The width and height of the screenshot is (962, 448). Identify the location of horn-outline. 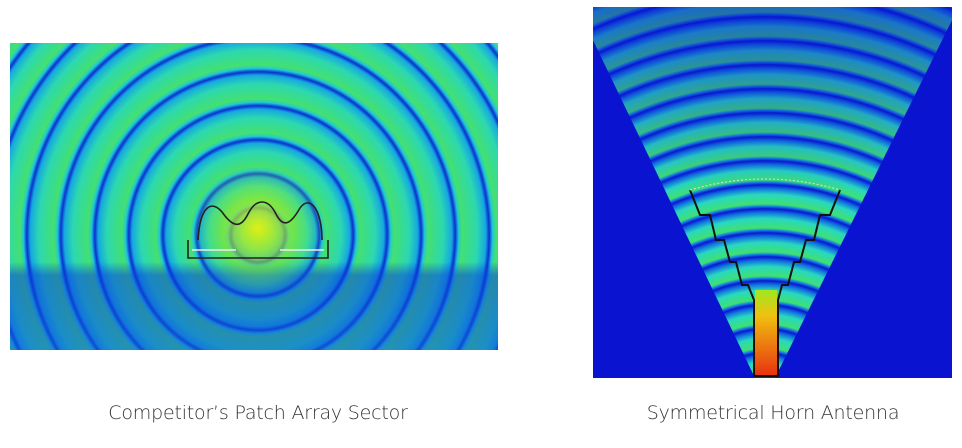
(765, 283).